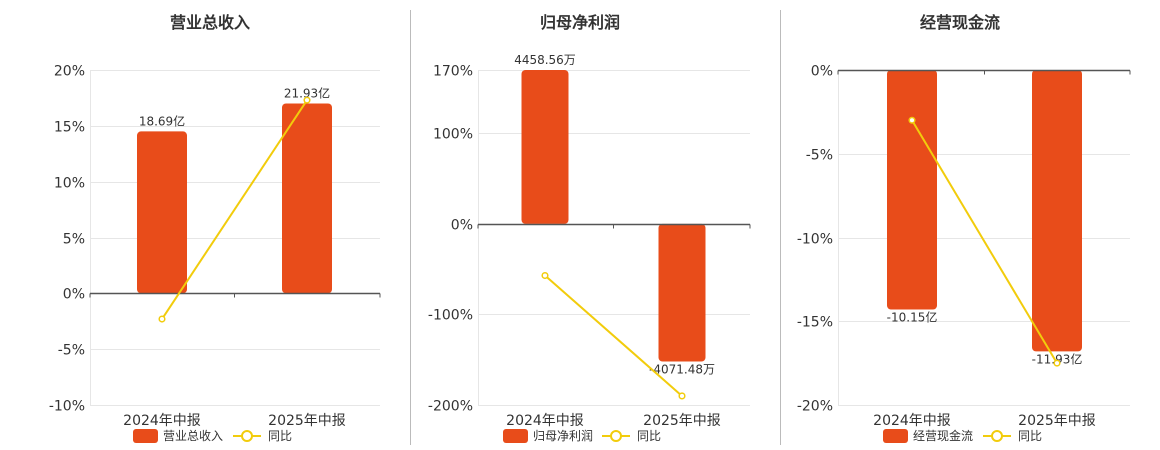 This screenshot has width=1160, height=450. I want to click on bar-data-label: 21.93亿, so click(307, 93).